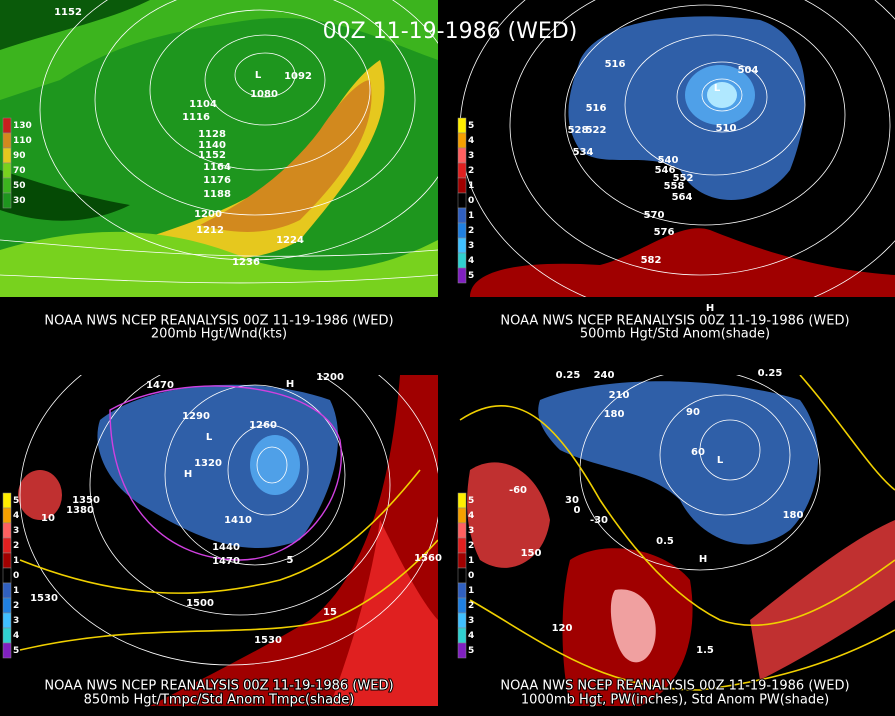 The width and height of the screenshot is (895, 716). I want to click on contour-label: 1224, so click(290, 240).